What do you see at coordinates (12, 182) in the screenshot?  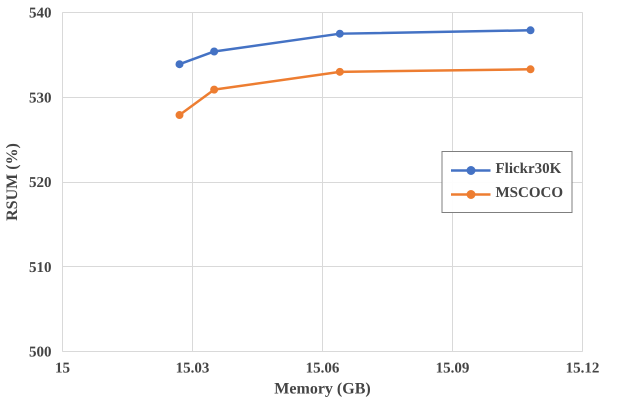 I see `y-axis-title: RSUM (%)` at bounding box center [12, 182].